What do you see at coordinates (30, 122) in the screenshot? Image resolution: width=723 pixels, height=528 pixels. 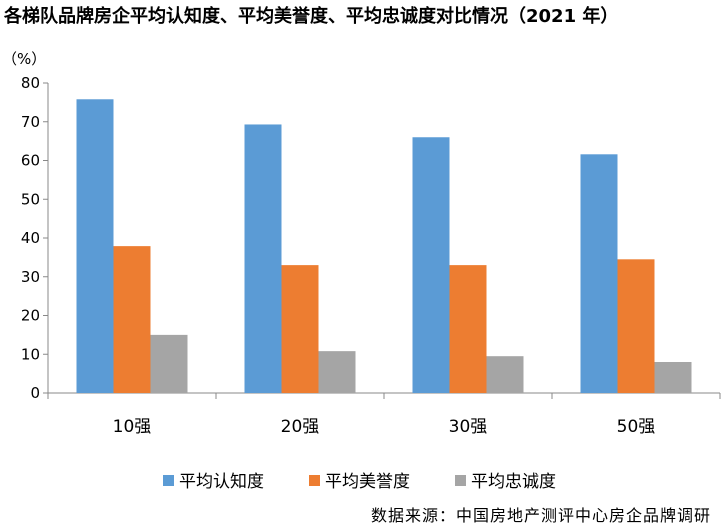 I see `y-tick-label: 70` at bounding box center [30, 122].